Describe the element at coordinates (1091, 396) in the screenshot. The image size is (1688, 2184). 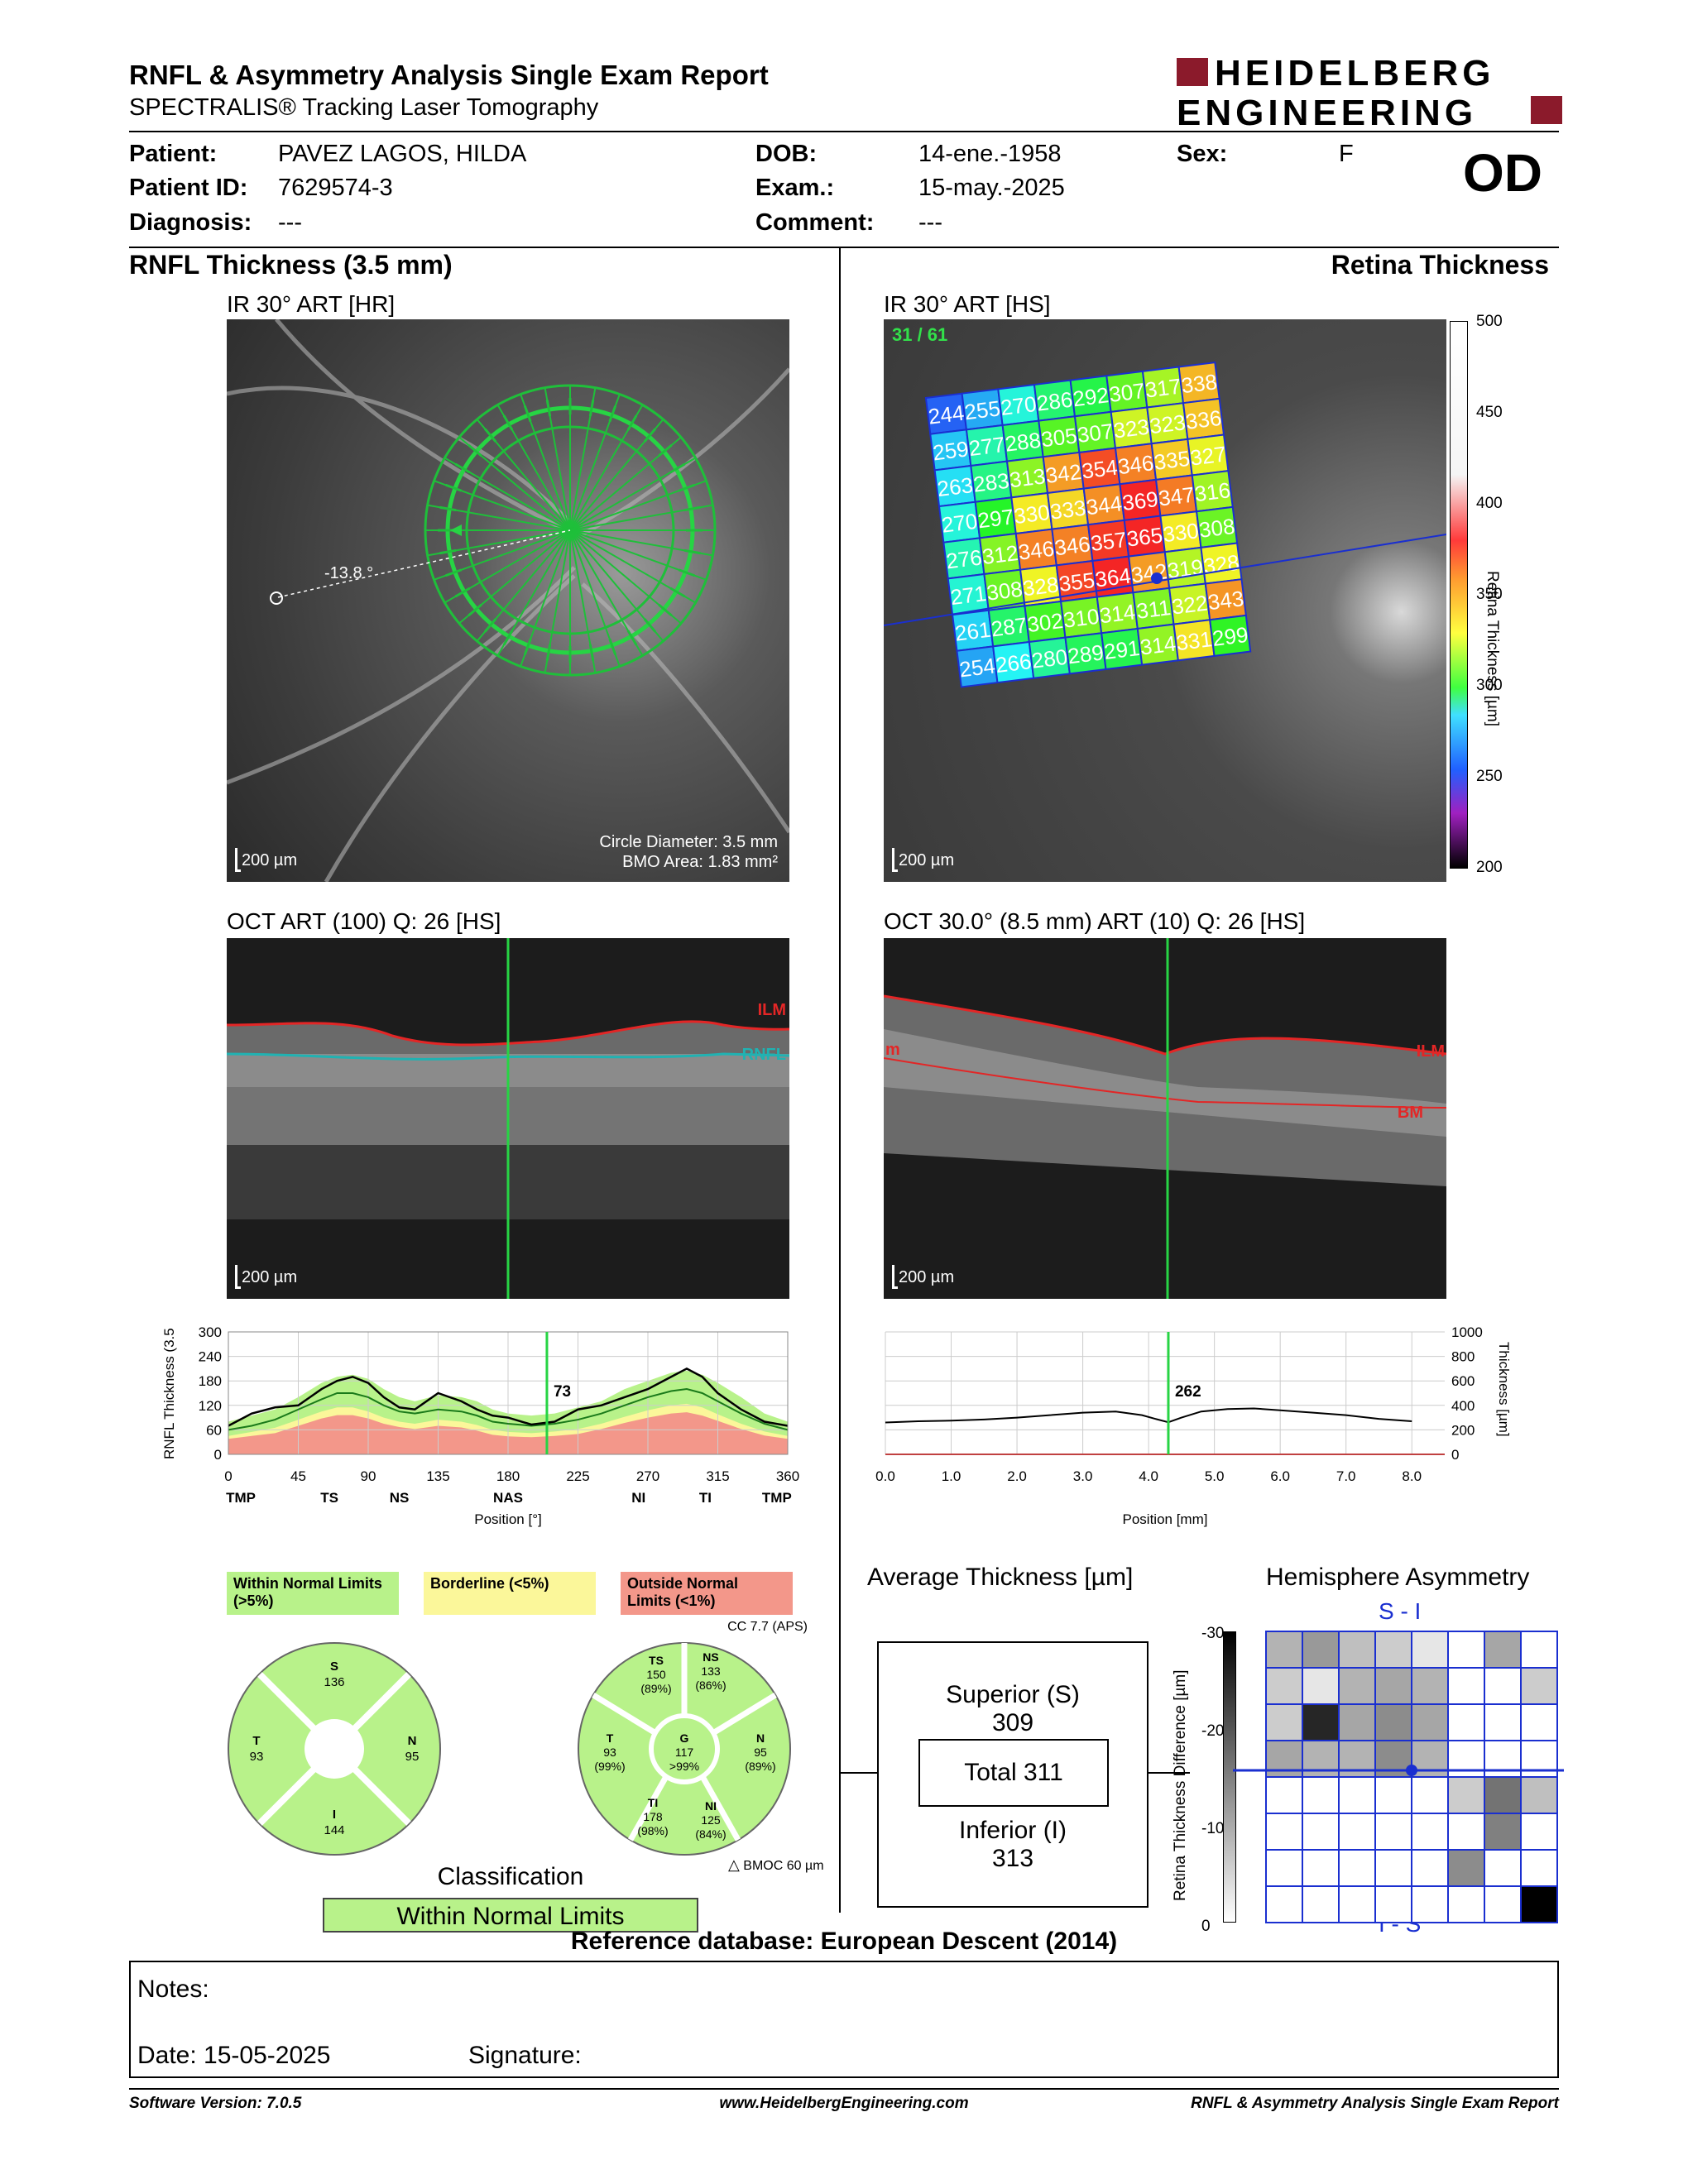
I see `grid-value: 292` at that location.